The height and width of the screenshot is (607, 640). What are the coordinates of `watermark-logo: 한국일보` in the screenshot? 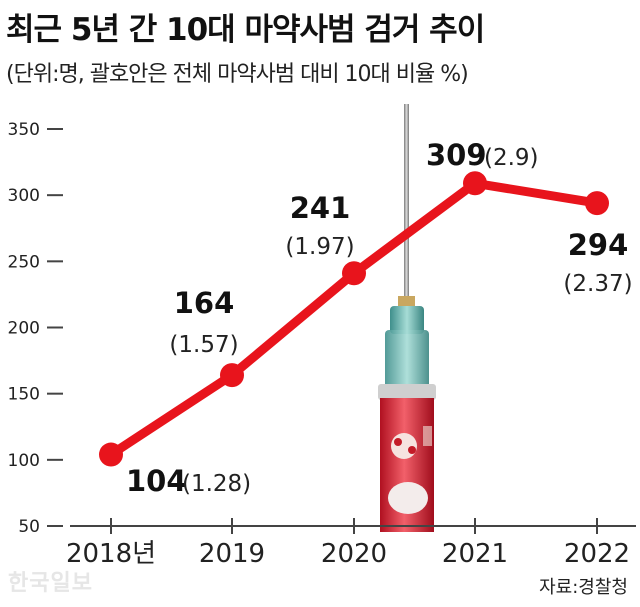 It's located at (50, 583).